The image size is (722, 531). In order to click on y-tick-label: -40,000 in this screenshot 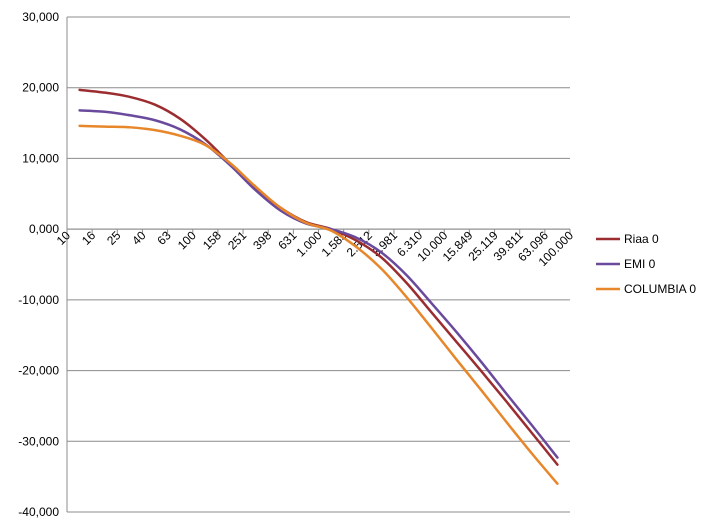, I will do `click(38, 512)`.